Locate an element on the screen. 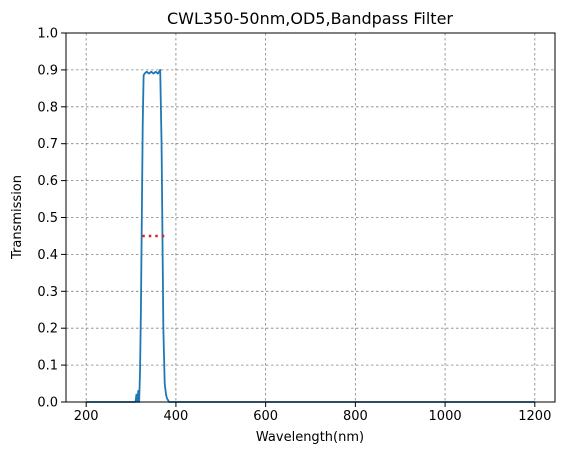  y-tick-label: 0.0 is located at coordinates (47, 403).